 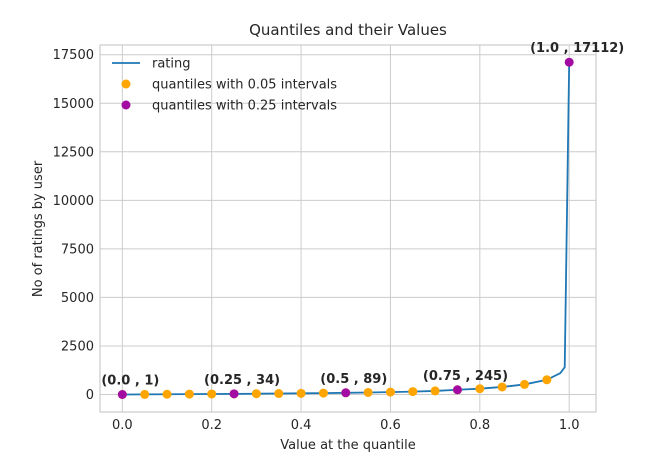 I want to click on y-tick-label: 5000, so click(x=77, y=298).